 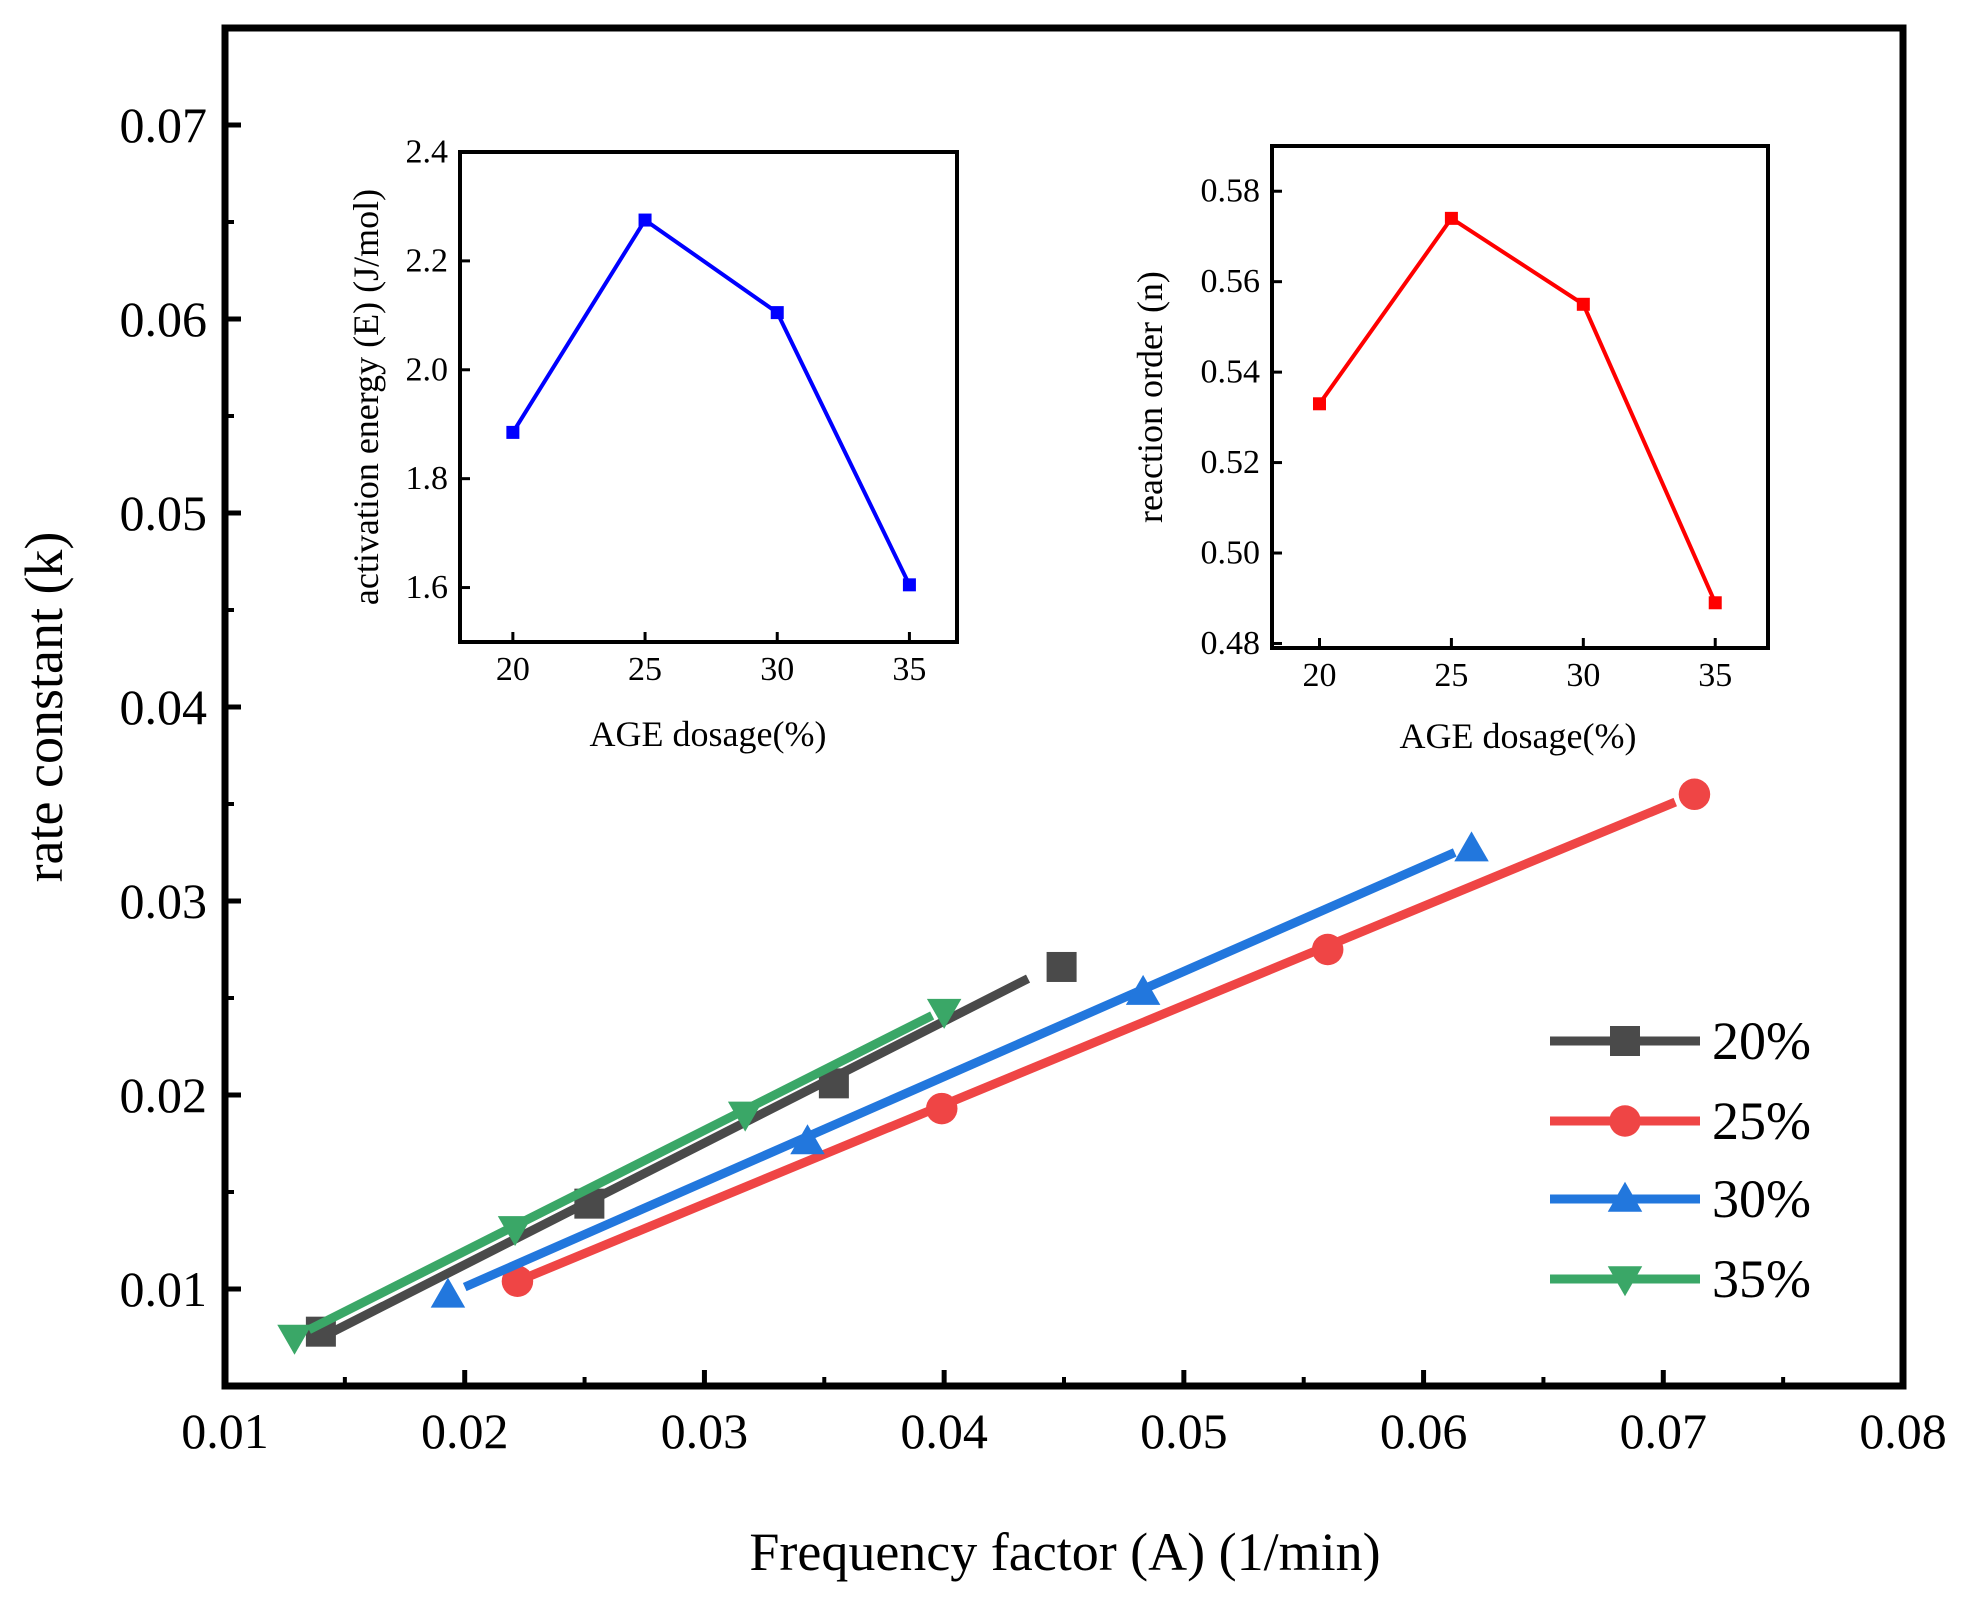 I want to click on inset2-line, so click(x=1517, y=409).